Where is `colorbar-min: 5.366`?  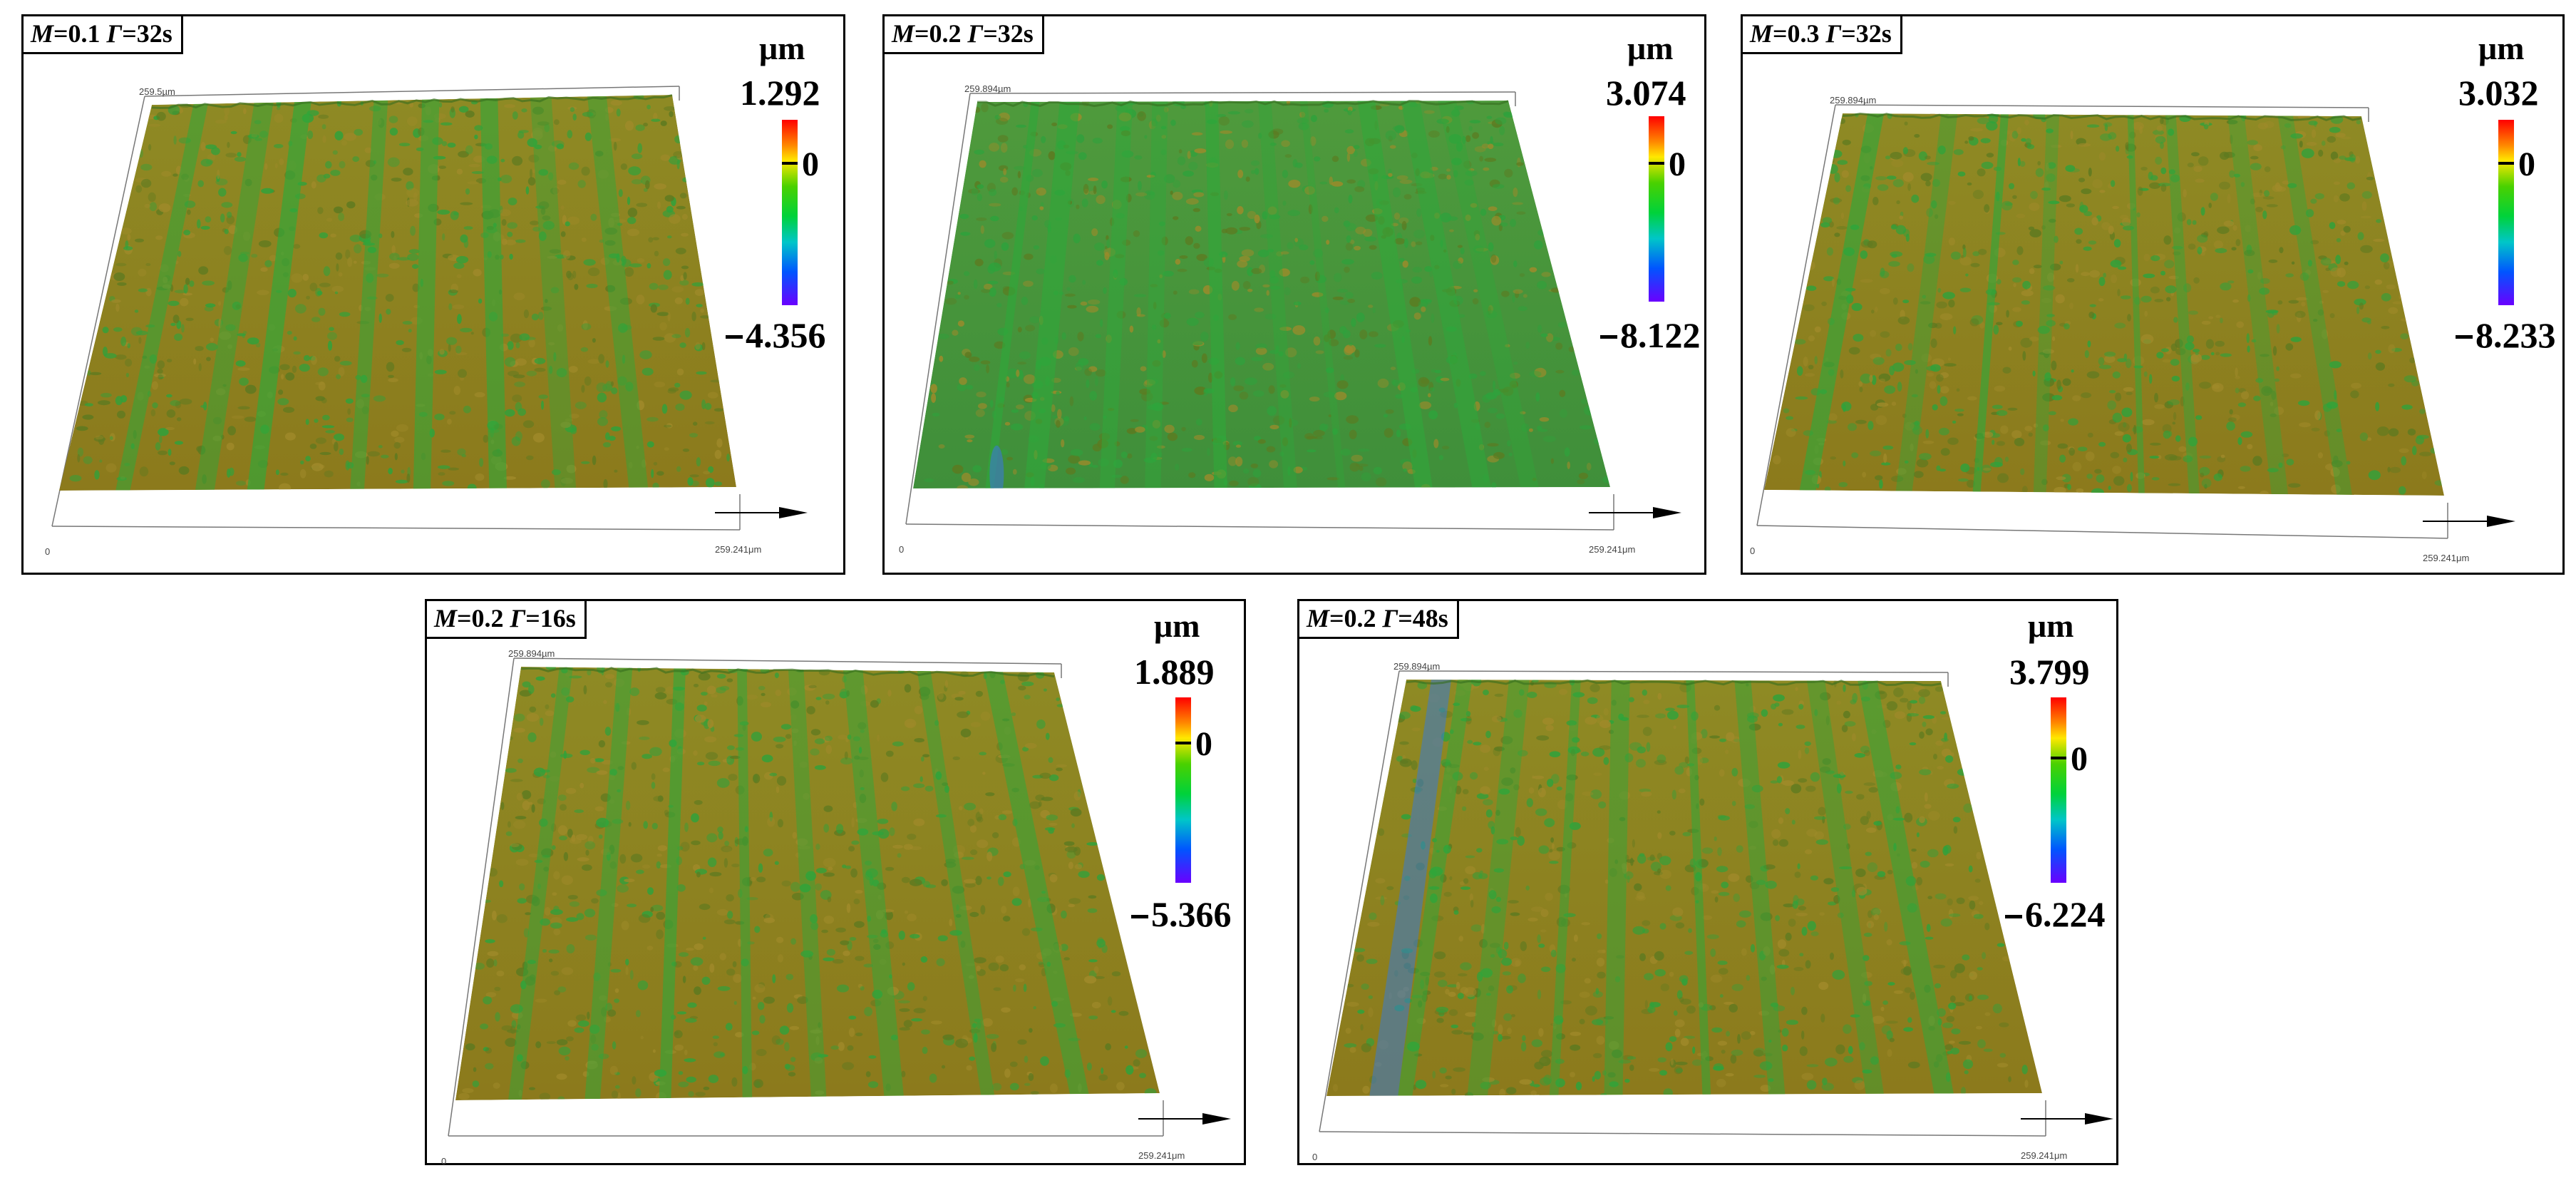
colorbar-min: 5.366 is located at coordinates (1191, 914).